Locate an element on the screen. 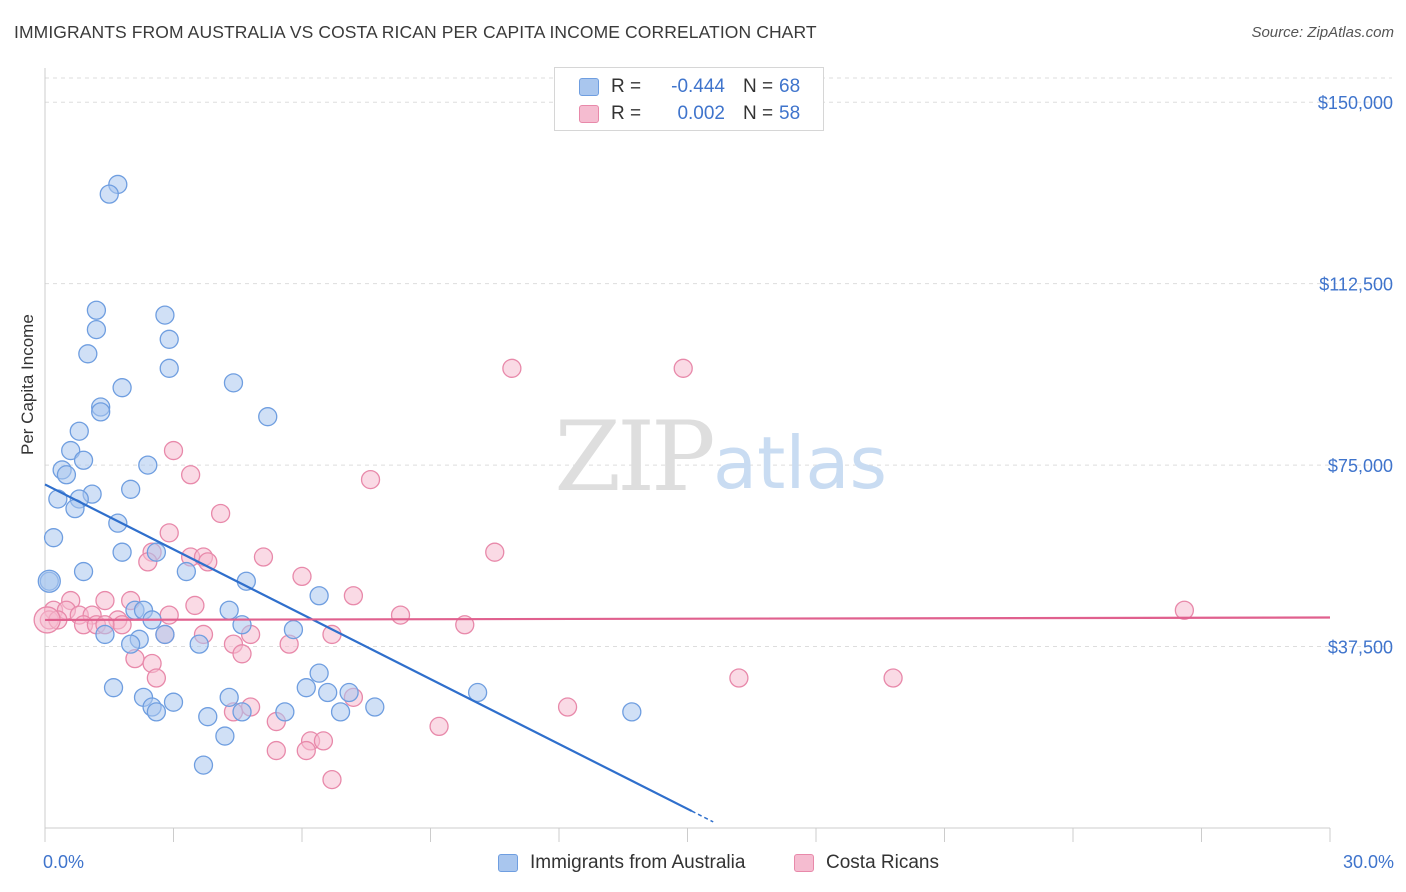  watermark-atlas: atlas is located at coordinates (800, 463).